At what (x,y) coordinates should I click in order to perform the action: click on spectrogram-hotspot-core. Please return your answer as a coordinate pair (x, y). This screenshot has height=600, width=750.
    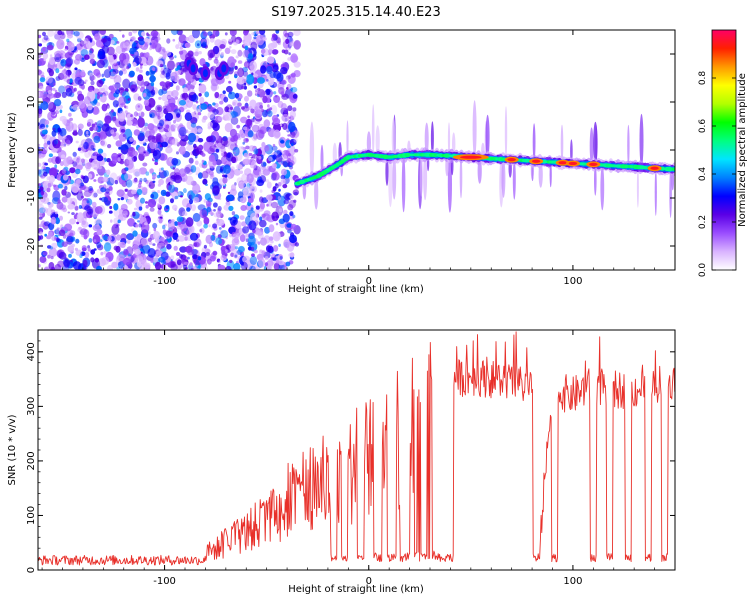
    Looking at the image, I should click on (573, 163).